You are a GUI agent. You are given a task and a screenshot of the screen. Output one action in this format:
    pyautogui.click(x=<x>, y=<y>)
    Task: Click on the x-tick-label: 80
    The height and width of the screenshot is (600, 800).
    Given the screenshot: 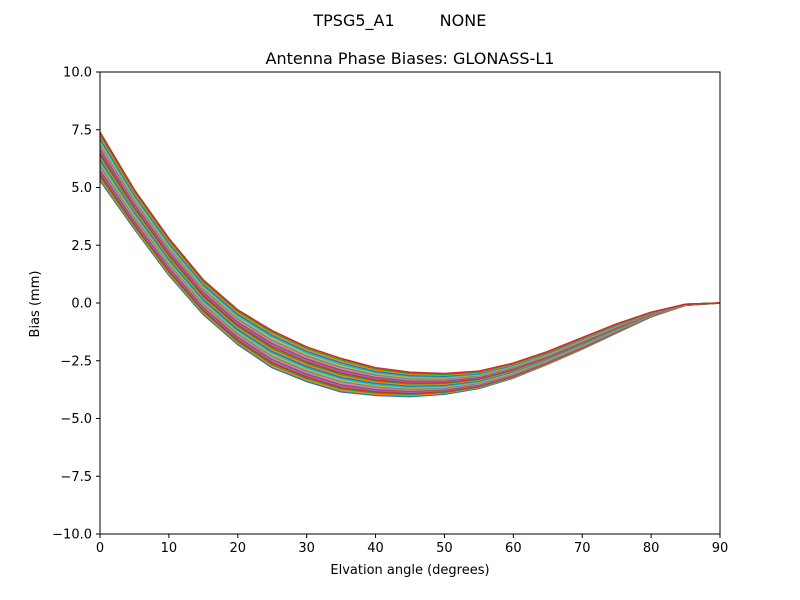 What is the action you would take?
    pyautogui.click(x=651, y=548)
    